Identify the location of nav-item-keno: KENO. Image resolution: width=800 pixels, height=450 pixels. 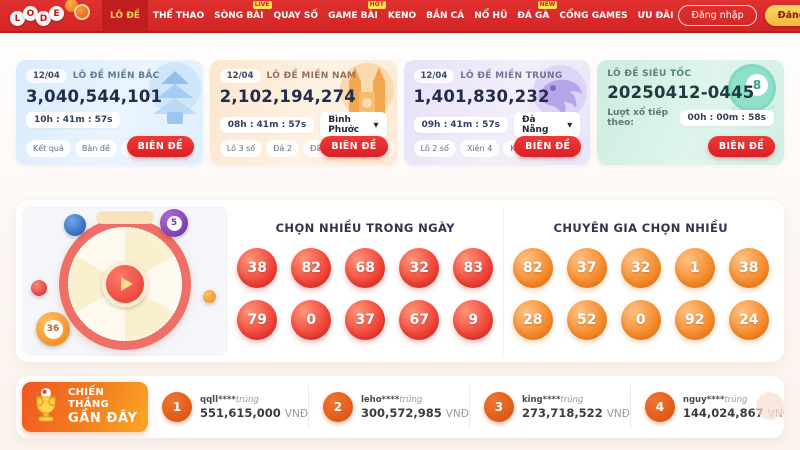
(402, 15).